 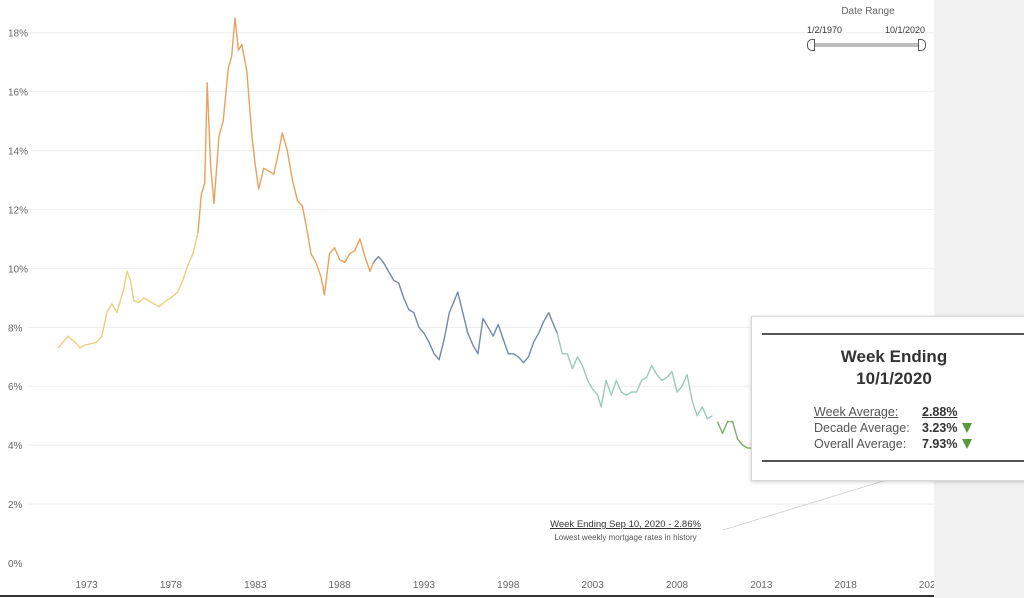 I want to click on y-tick-label: 12%, so click(x=18, y=210).